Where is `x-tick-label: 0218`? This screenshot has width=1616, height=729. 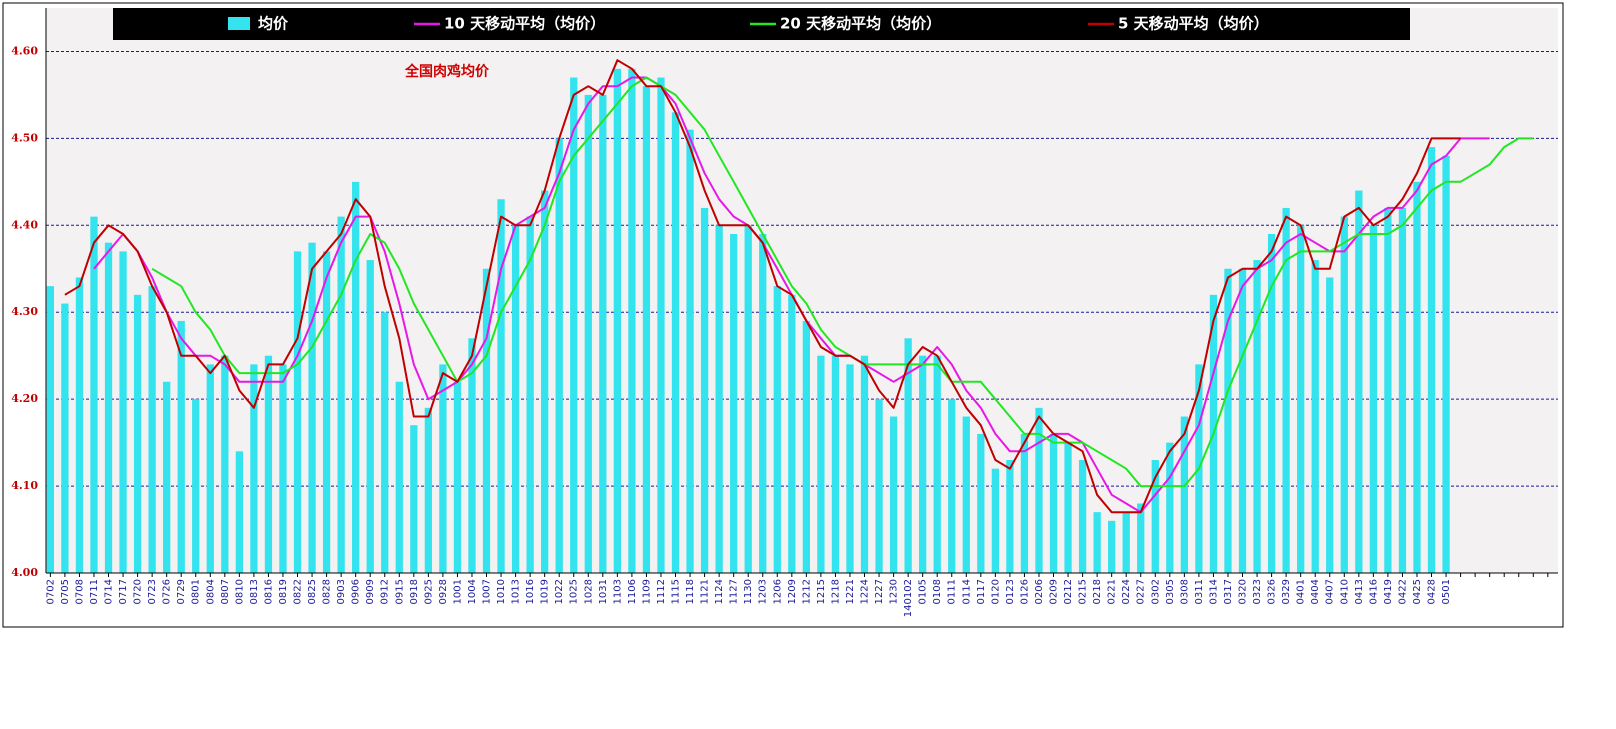 x-tick-label: 0218 is located at coordinates (1097, 591).